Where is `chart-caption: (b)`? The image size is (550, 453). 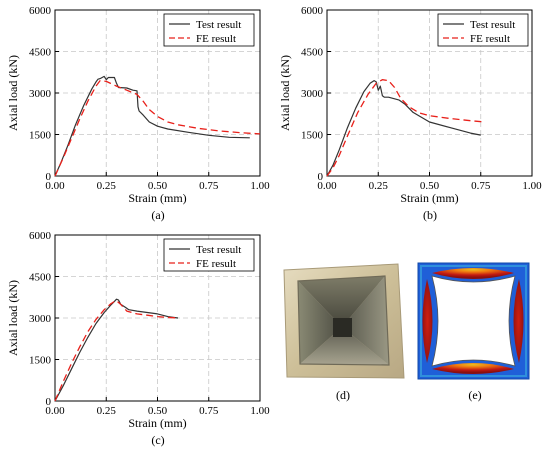
chart-caption: (b) is located at coordinates (430, 215).